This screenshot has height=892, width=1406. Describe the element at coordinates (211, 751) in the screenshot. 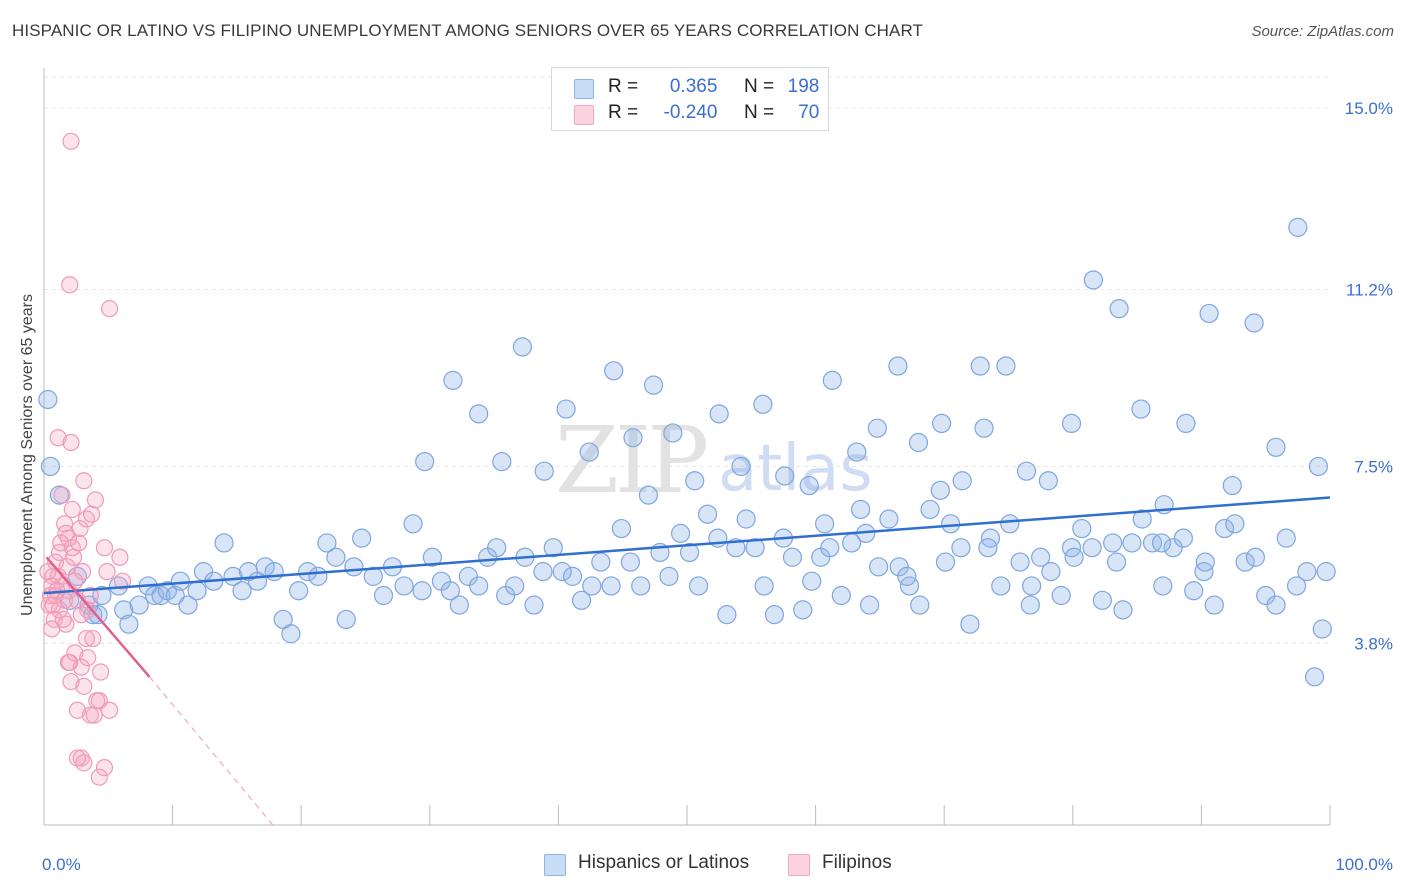

I see `trend-line-filipinos-extrapolated` at that location.